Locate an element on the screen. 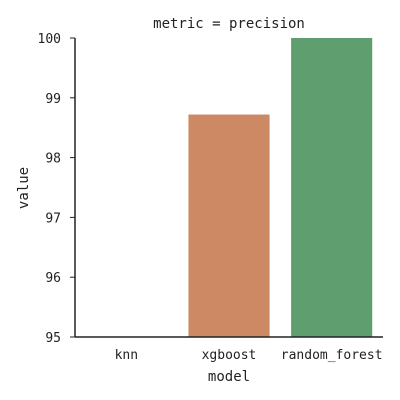 The image size is (400, 400). y-axis-label: value is located at coordinates (24, 188).